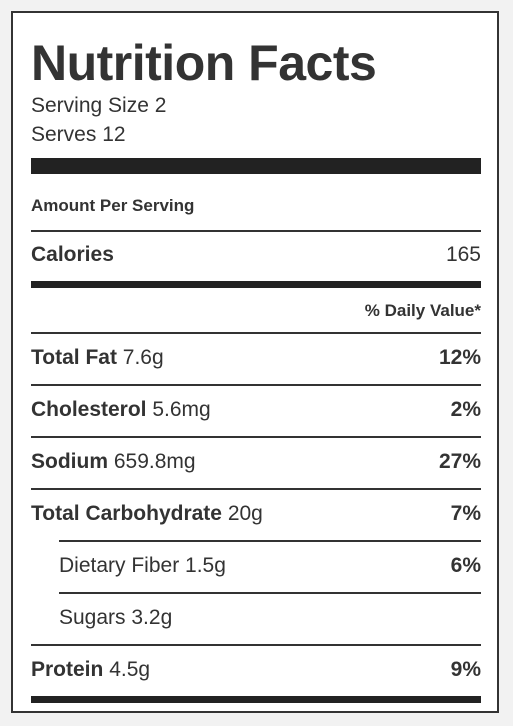  I want to click on nutrient-row-total-carbohydrate: Total Carbohydrate 20g 7%, so click(256, 514).